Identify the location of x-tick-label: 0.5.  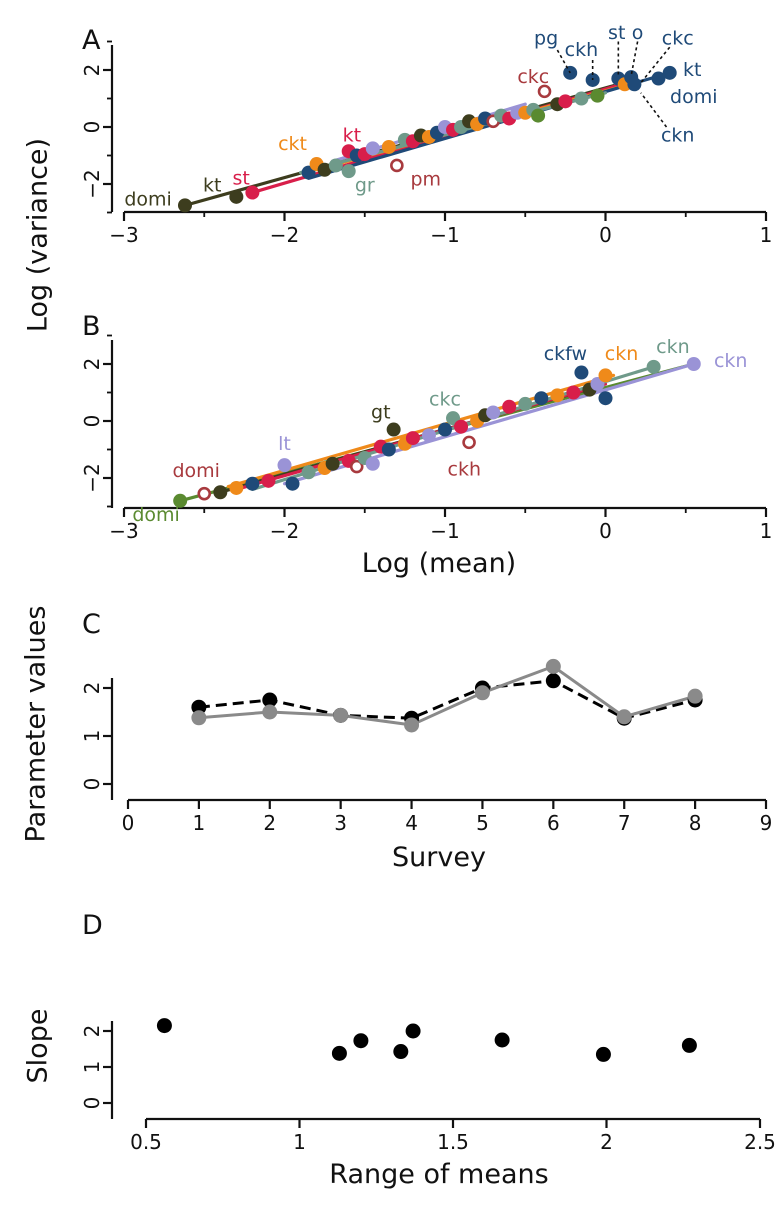
(146, 1142).